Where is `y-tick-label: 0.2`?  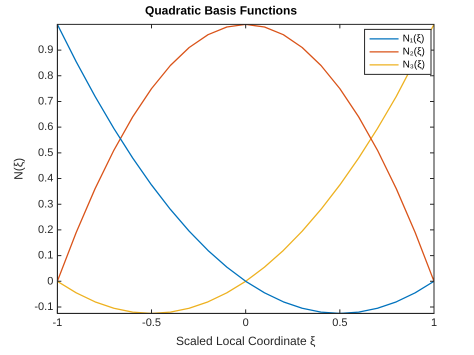
y-tick-label: 0.2 is located at coordinates (46, 230).